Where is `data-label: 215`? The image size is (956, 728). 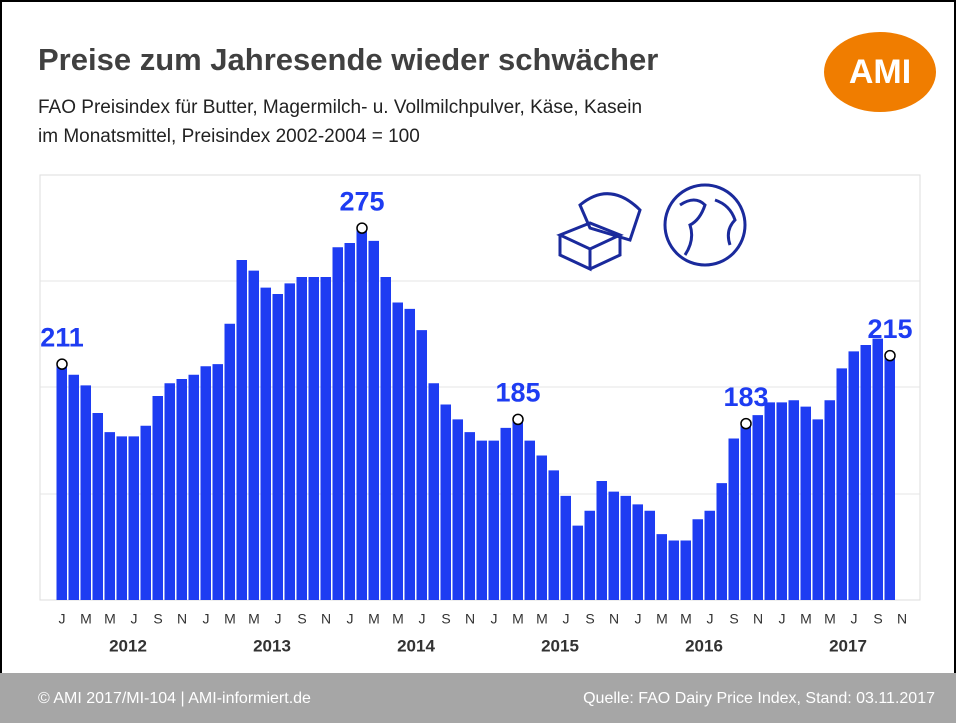
data-label: 215 is located at coordinates (889, 329).